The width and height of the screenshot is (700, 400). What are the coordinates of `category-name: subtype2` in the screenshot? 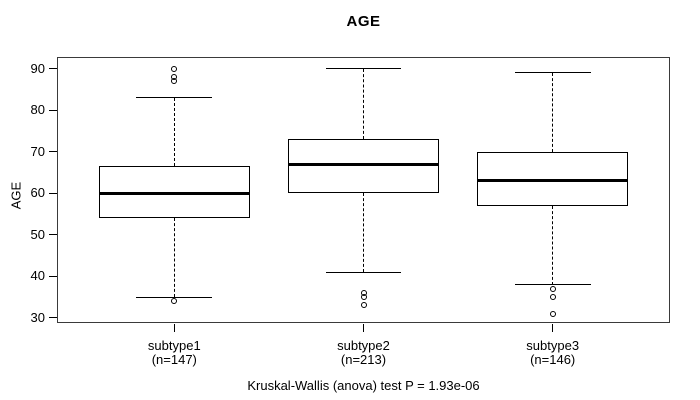 It's located at (363, 345).